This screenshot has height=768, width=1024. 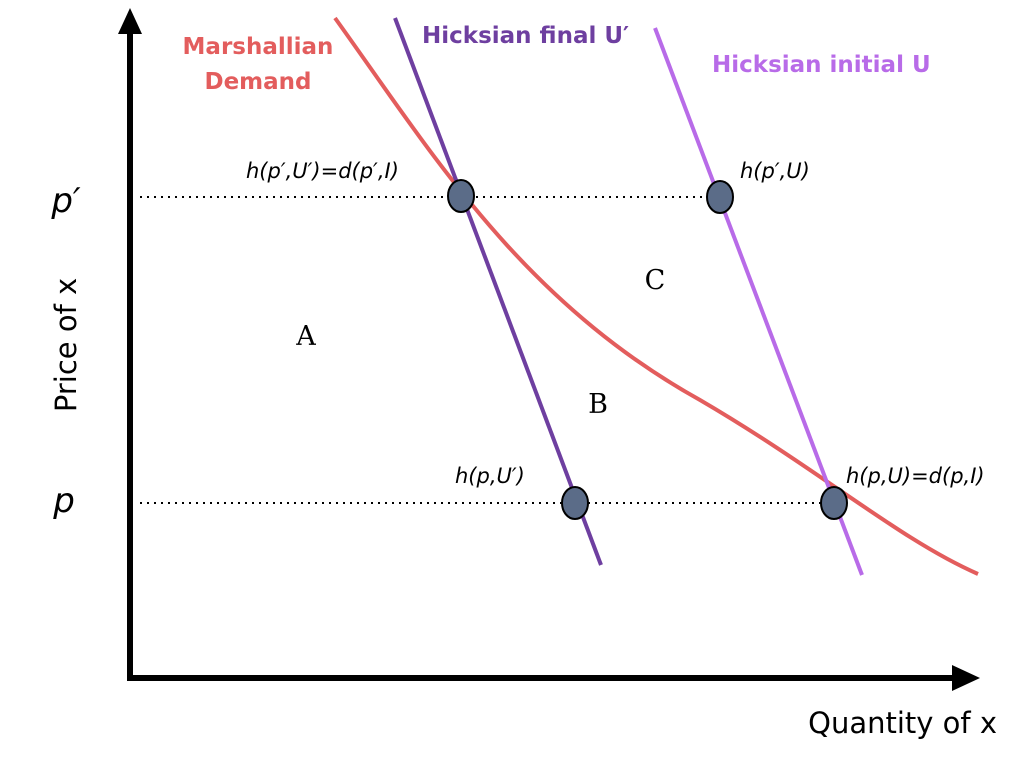 What do you see at coordinates (834, 503) in the screenshot?
I see `point-h-p-u` at bounding box center [834, 503].